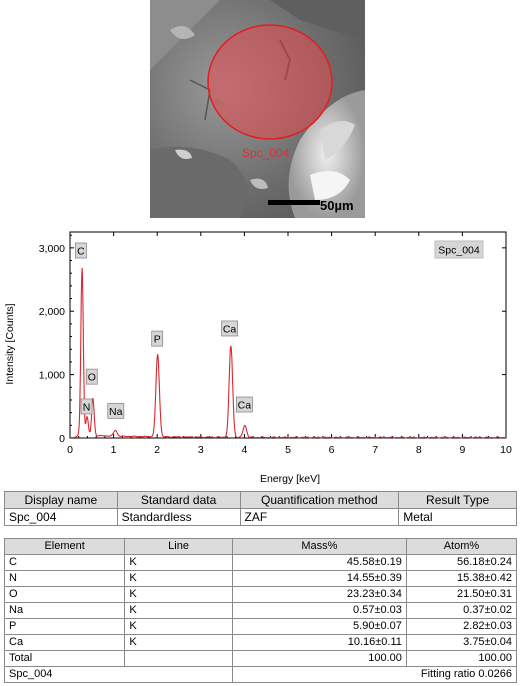  Describe the element at coordinates (52, 312) in the screenshot. I see `y-tick-label: 2,000` at that location.